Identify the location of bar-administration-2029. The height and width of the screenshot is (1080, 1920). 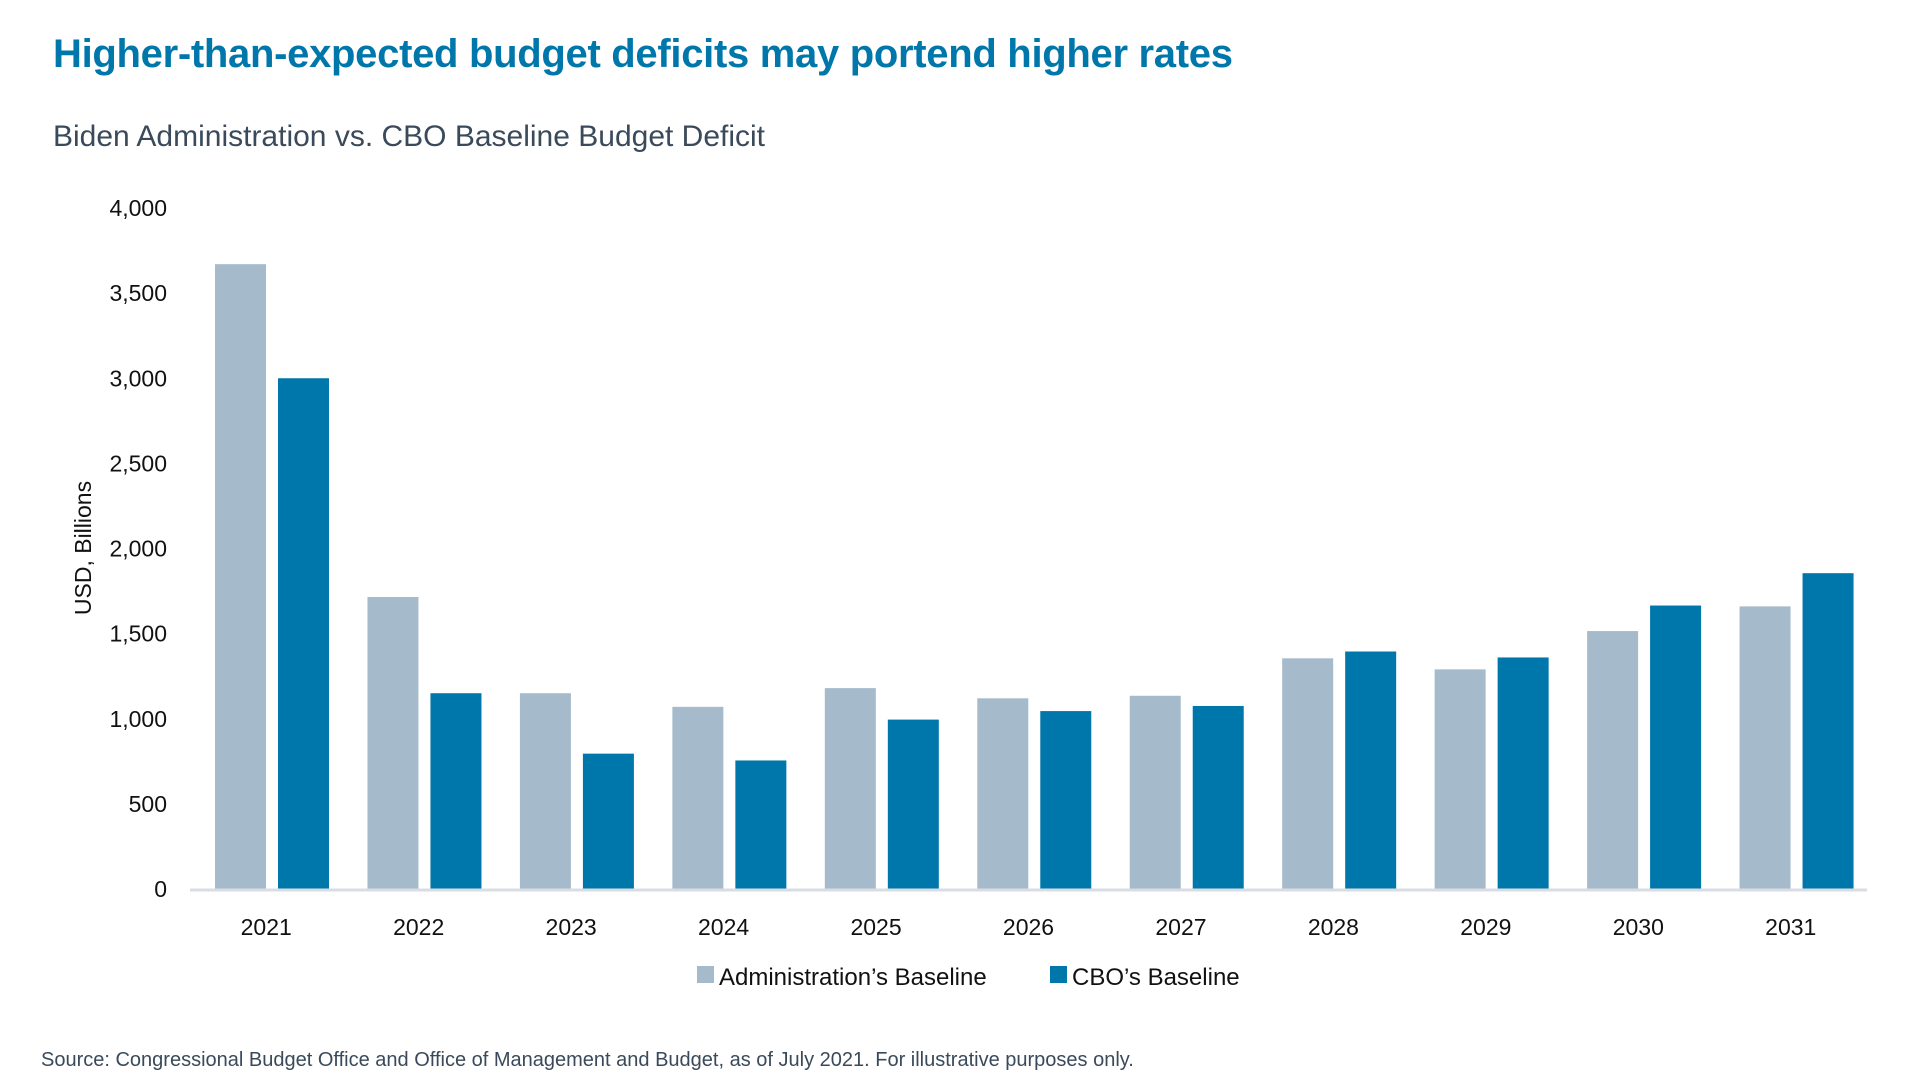
(1460, 779).